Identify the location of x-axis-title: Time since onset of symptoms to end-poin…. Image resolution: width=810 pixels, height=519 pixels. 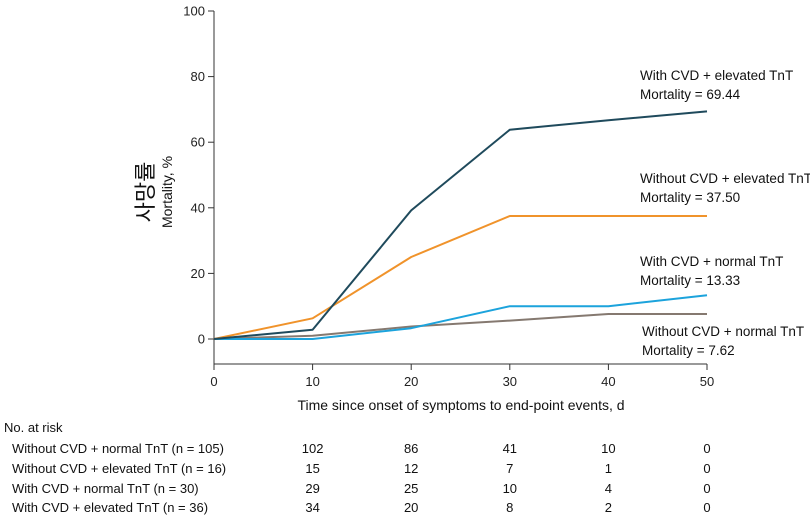
(460, 405).